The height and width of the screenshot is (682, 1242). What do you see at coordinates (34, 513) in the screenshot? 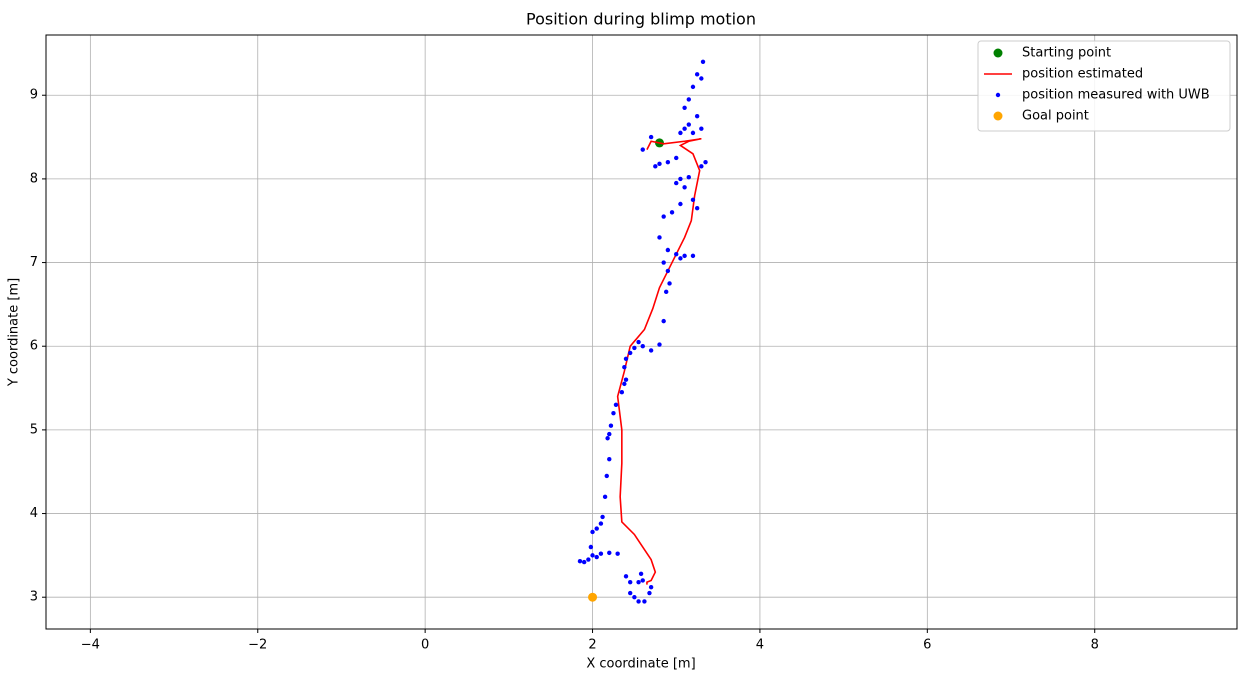
I see `y-tick-label: 4` at bounding box center [34, 513].